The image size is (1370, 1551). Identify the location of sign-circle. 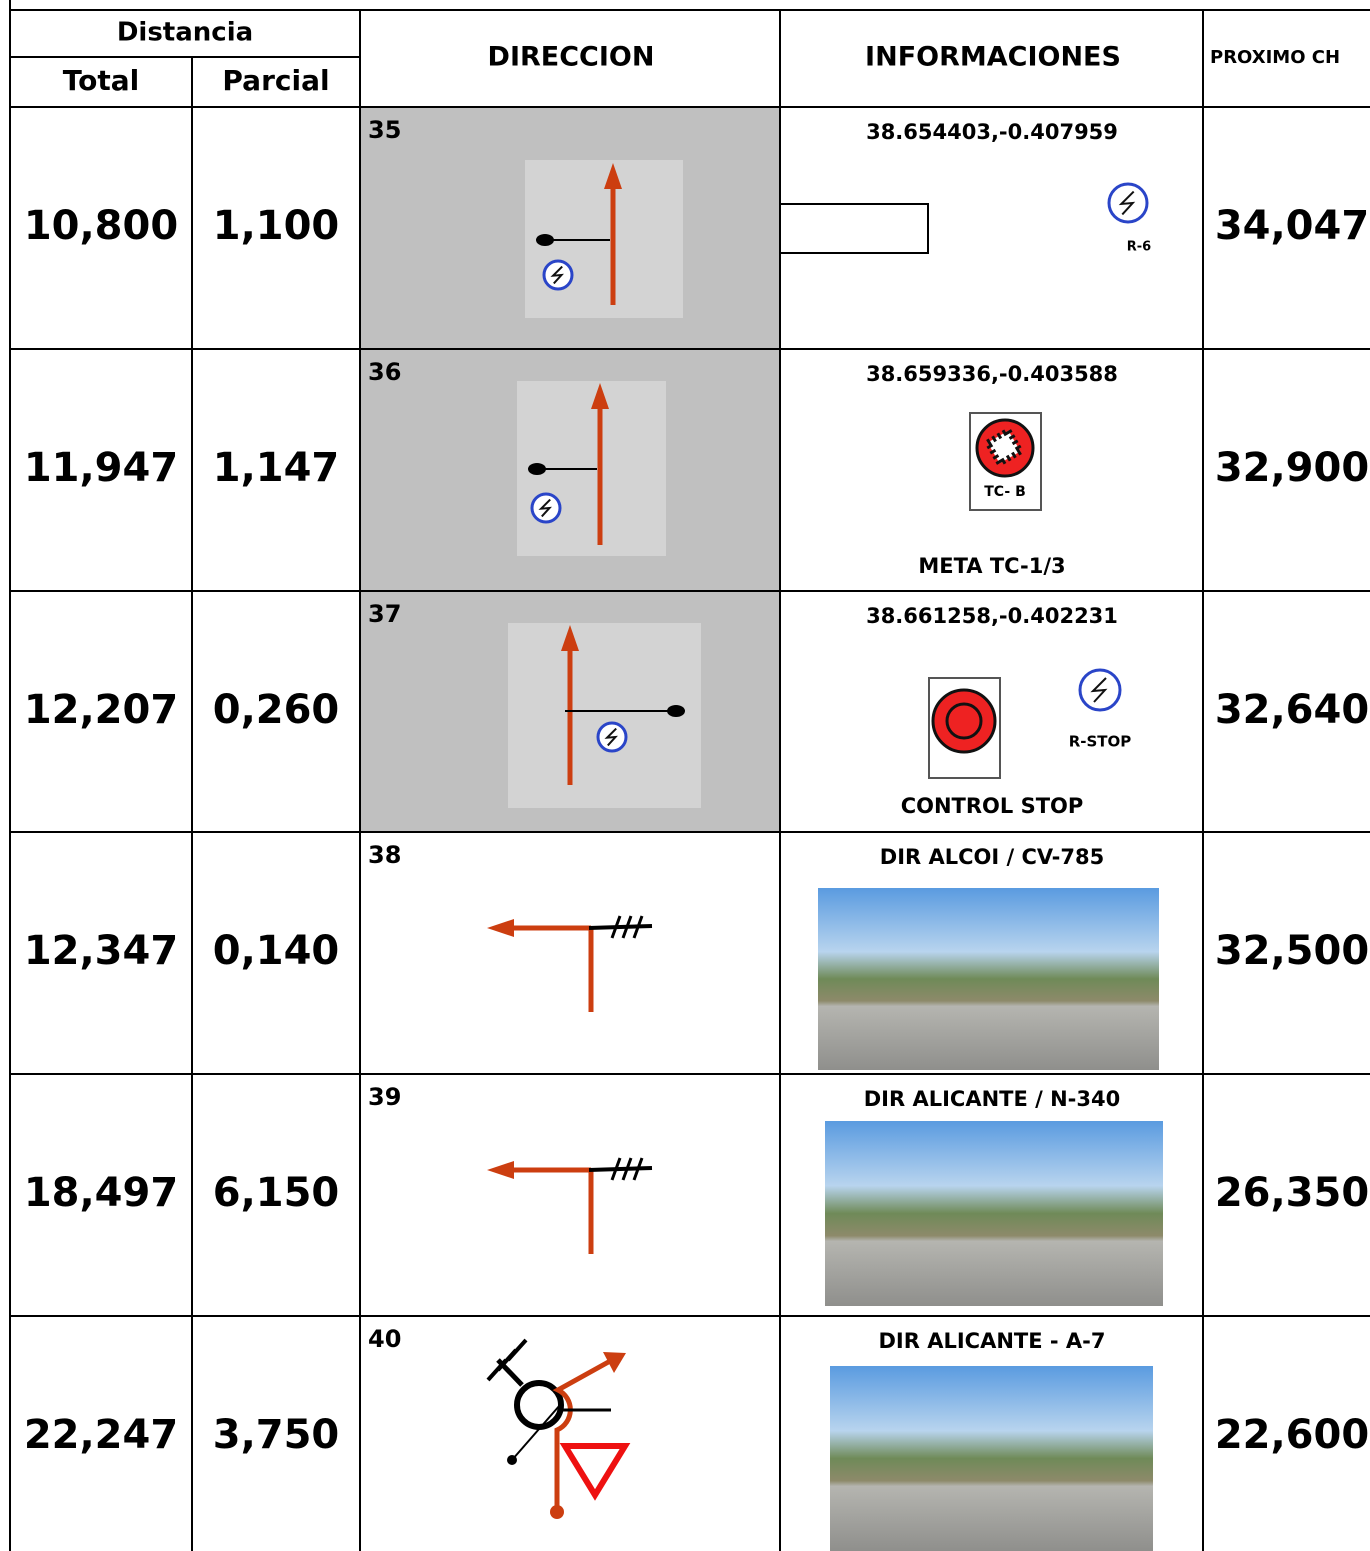
(964, 721).